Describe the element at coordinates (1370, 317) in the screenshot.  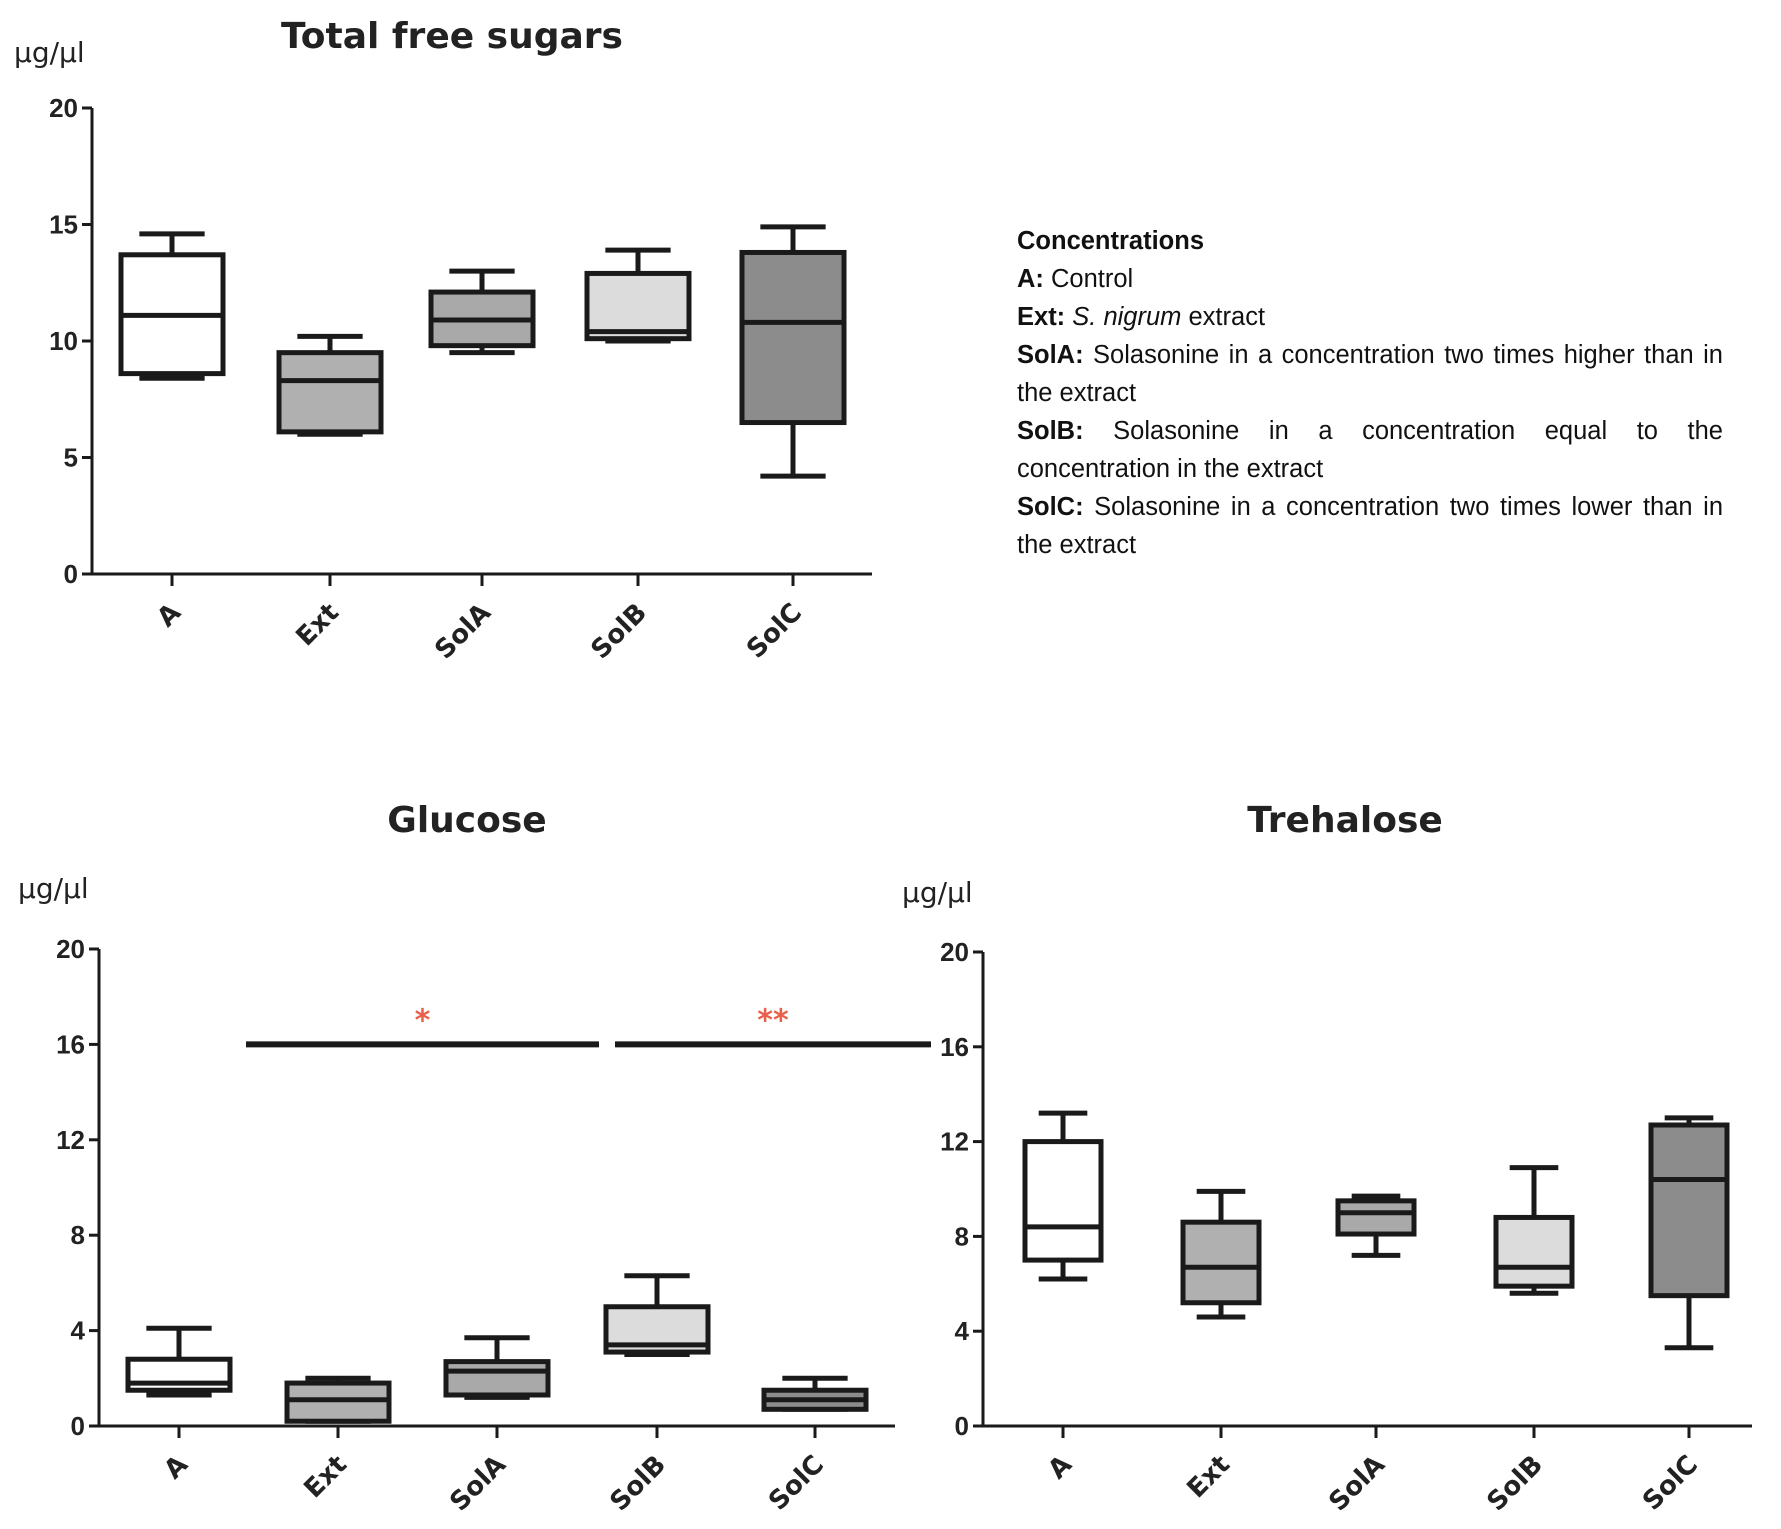
I see `legend-entry-ext: Ext: S. nigrum extract` at that location.